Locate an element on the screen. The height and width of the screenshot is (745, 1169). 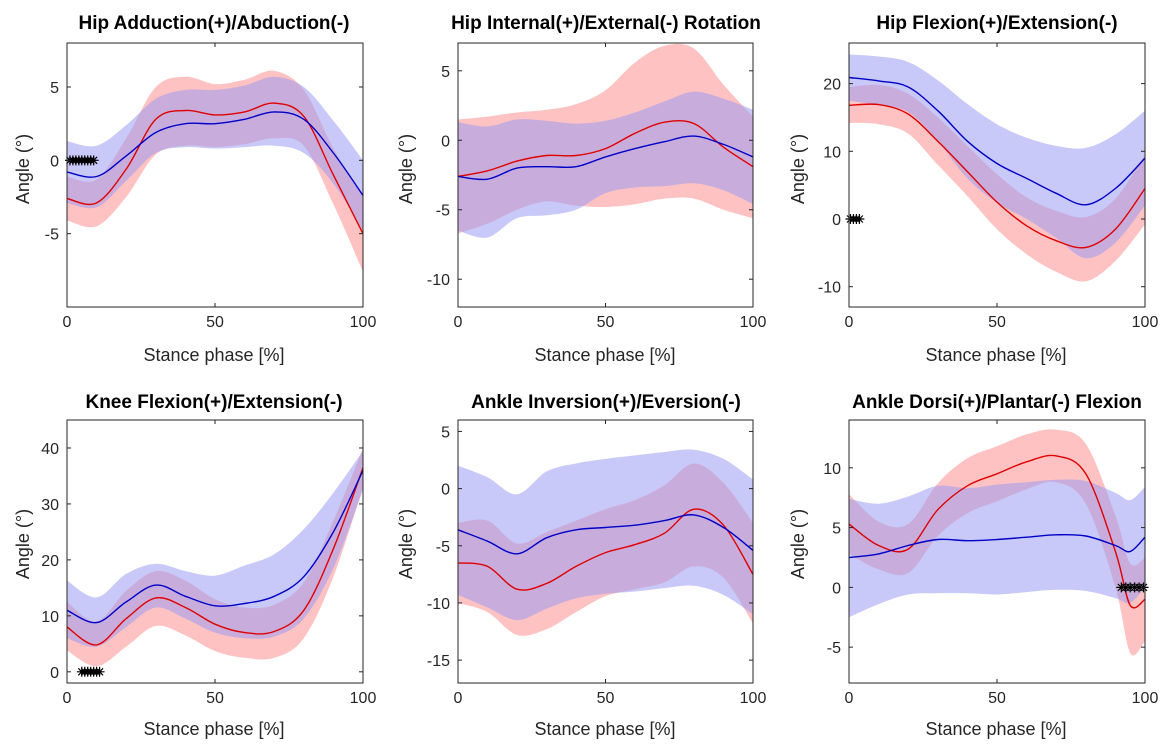
panel-title: Hip Internal(+)/External(-) Rotation is located at coordinates (606, 23).